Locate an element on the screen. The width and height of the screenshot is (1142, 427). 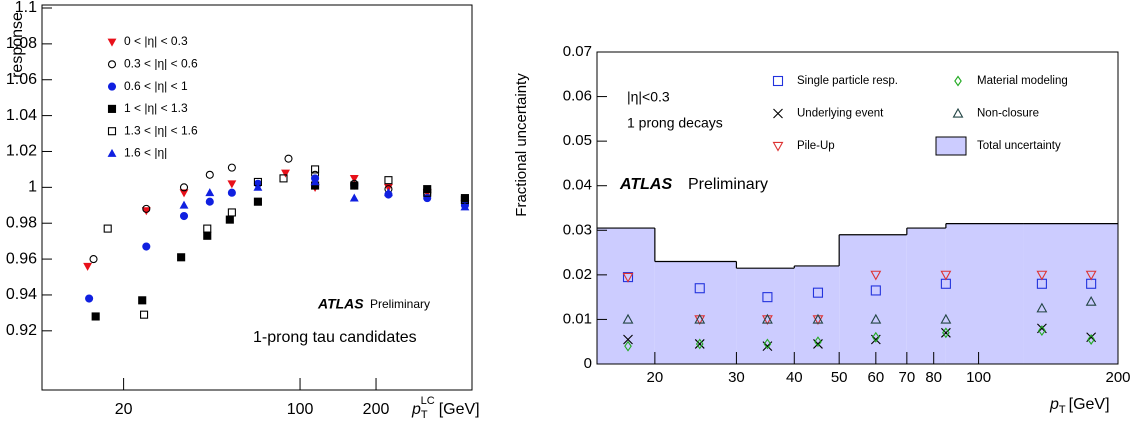
y-tick-label: 0 is located at coordinates (588, 363).